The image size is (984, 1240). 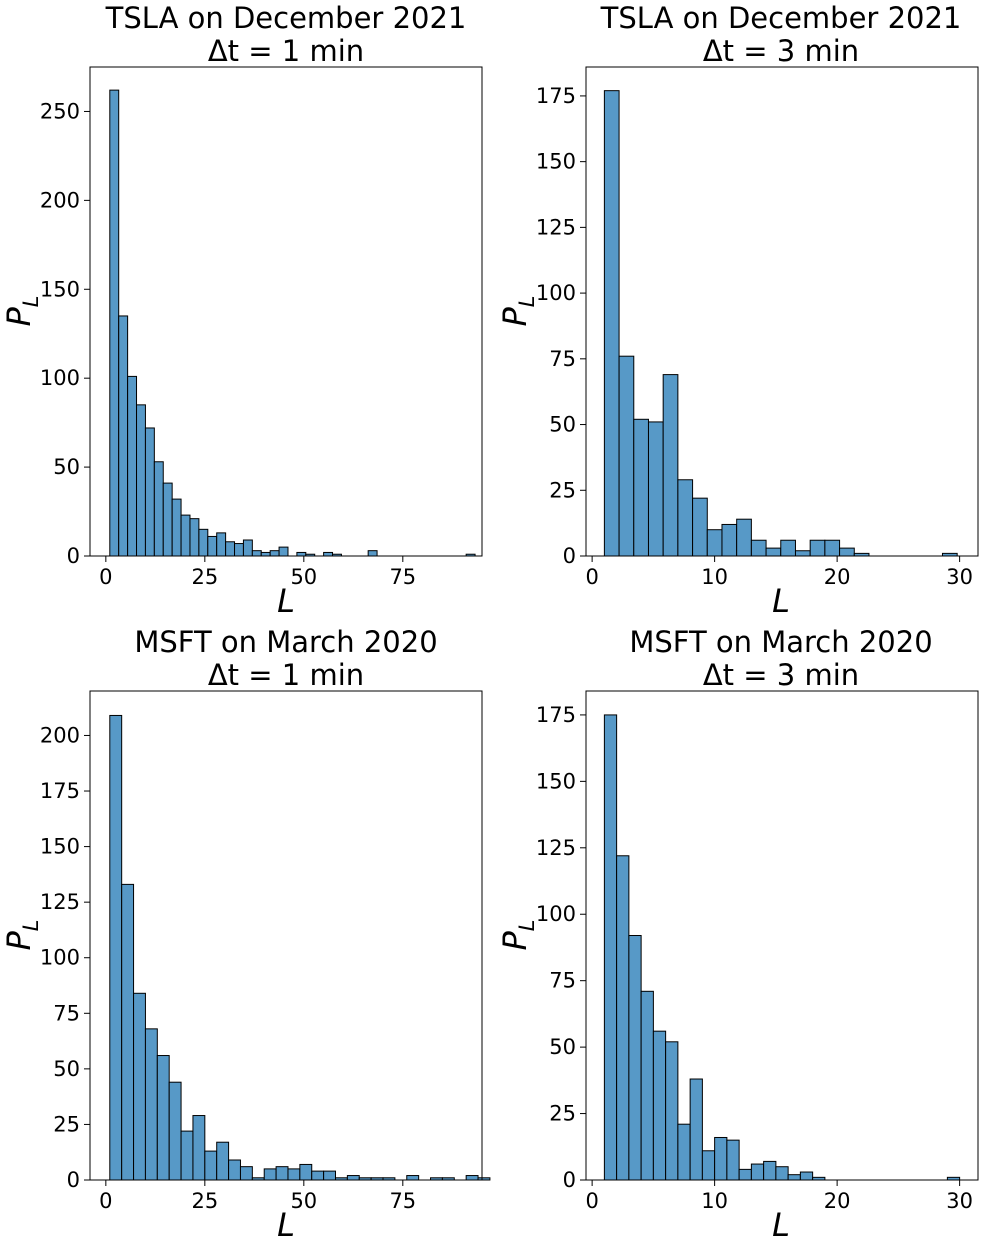 What do you see at coordinates (73, 1180) in the screenshot?
I see `y-tick-label: 0` at bounding box center [73, 1180].